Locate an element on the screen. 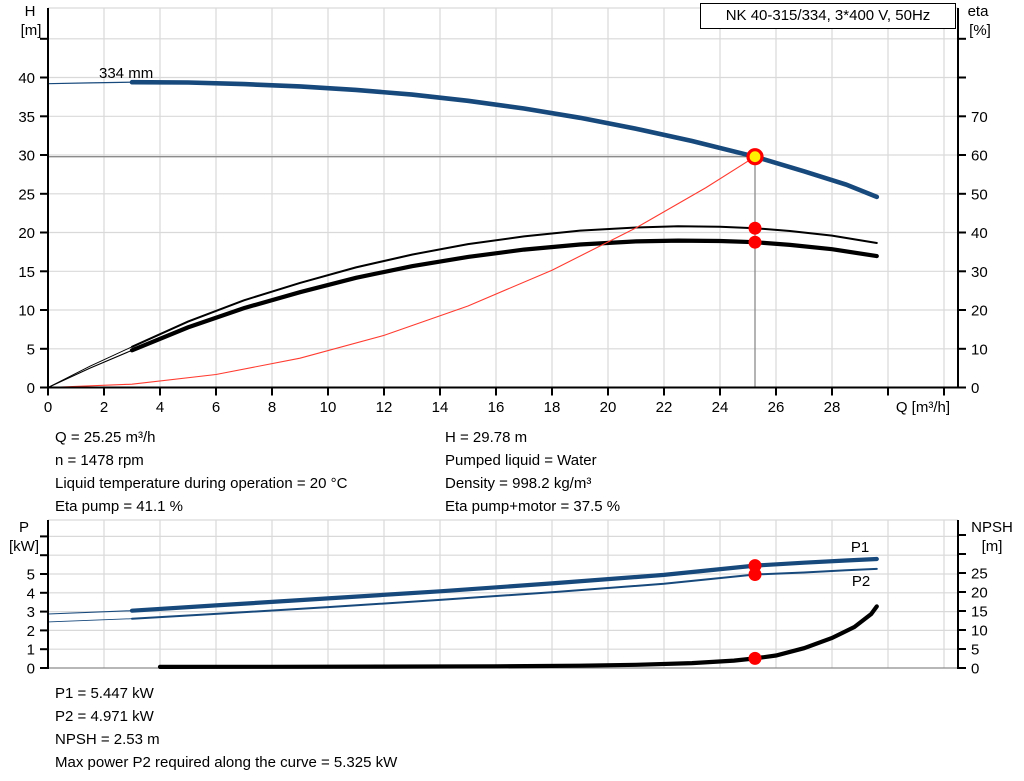 The height and width of the screenshot is (781, 1024). duty-point-marker is located at coordinates (755, 157).